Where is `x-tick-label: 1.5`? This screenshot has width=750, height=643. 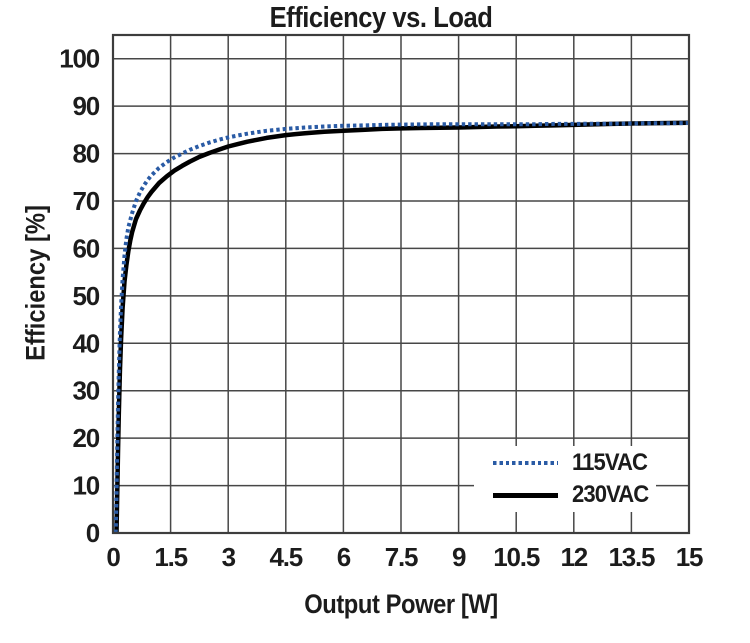
x-tick-label: 1.5 is located at coordinates (170, 557).